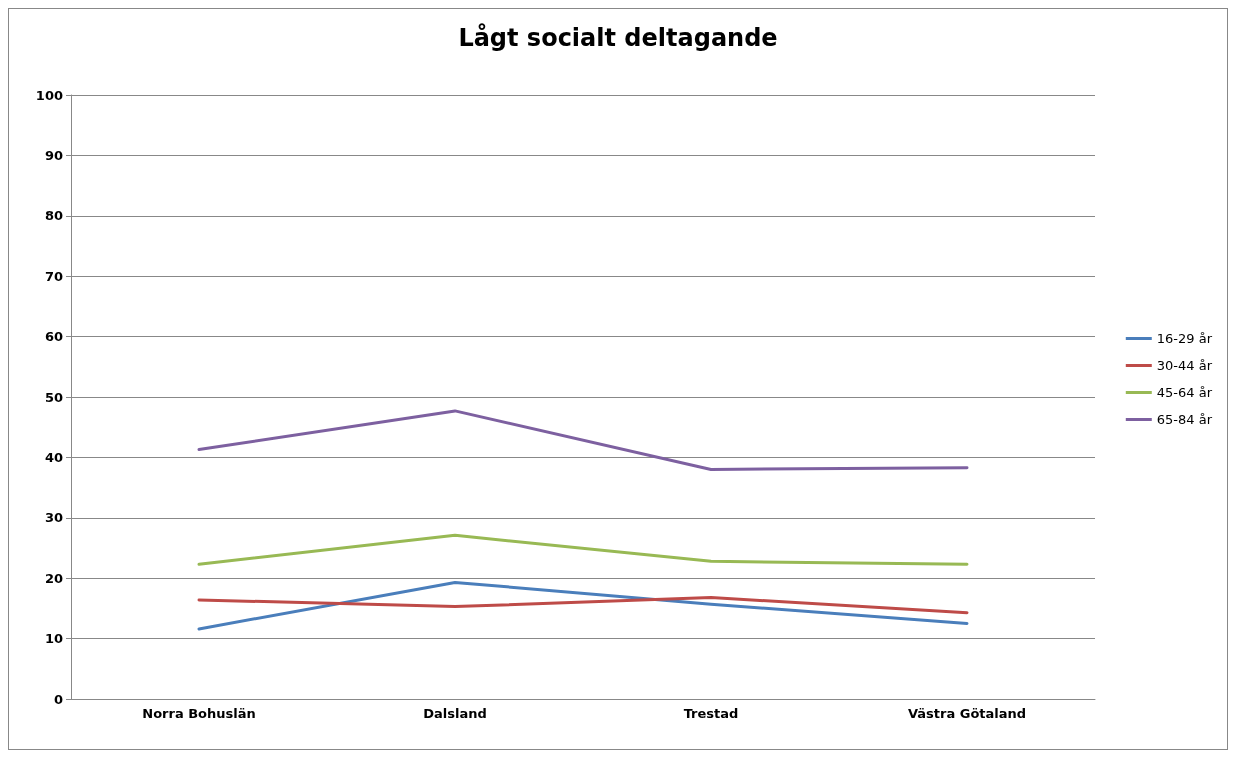  What do you see at coordinates (53, 216) in the screenshot?
I see `y-tick-label: 80` at bounding box center [53, 216].